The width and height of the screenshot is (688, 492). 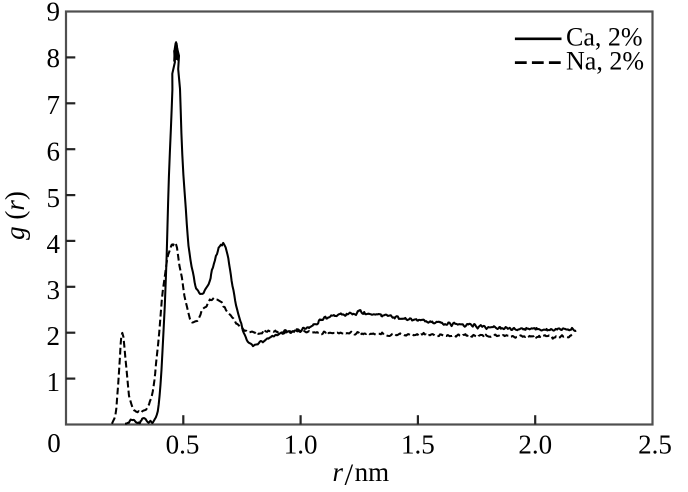 I want to click on svg-text: 7, so click(x=54, y=105).